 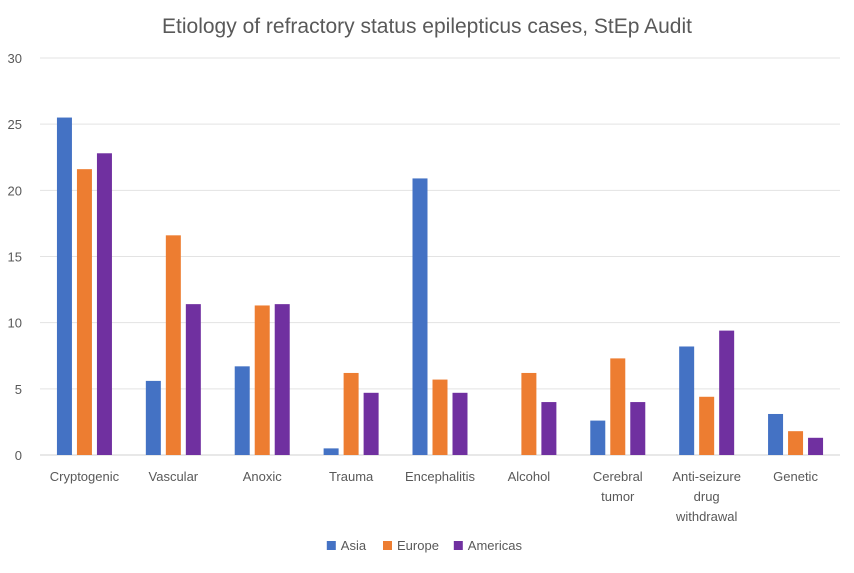 What do you see at coordinates (351, 476) in the screenshot?
I see `x-category-label: Trauma` at bounding box center [351, 476].